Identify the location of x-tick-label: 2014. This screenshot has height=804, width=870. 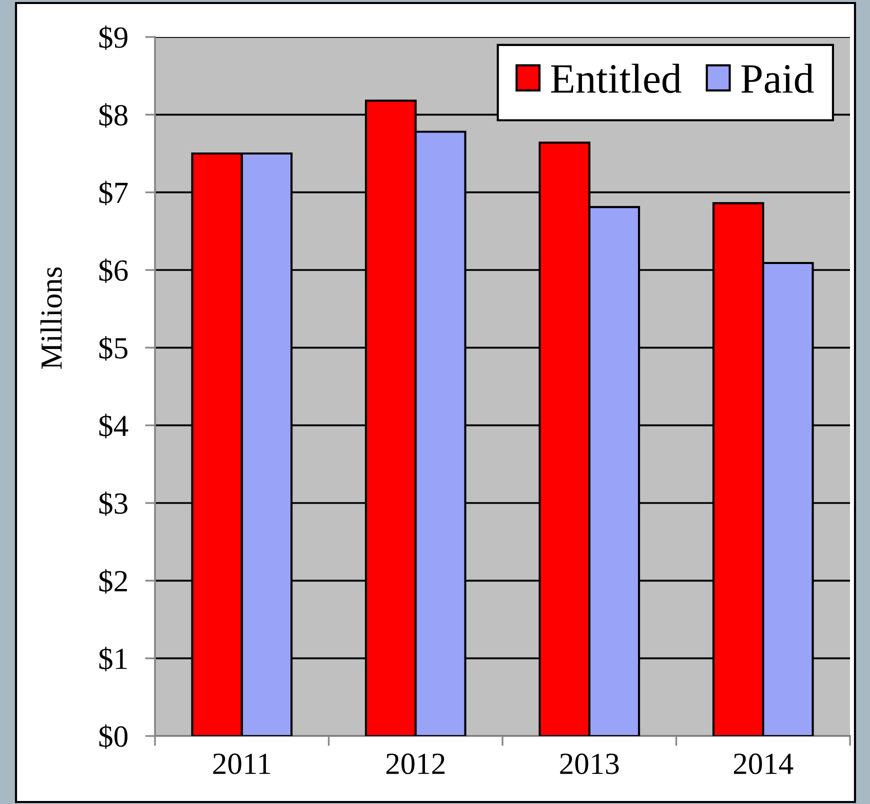
(764, 764).